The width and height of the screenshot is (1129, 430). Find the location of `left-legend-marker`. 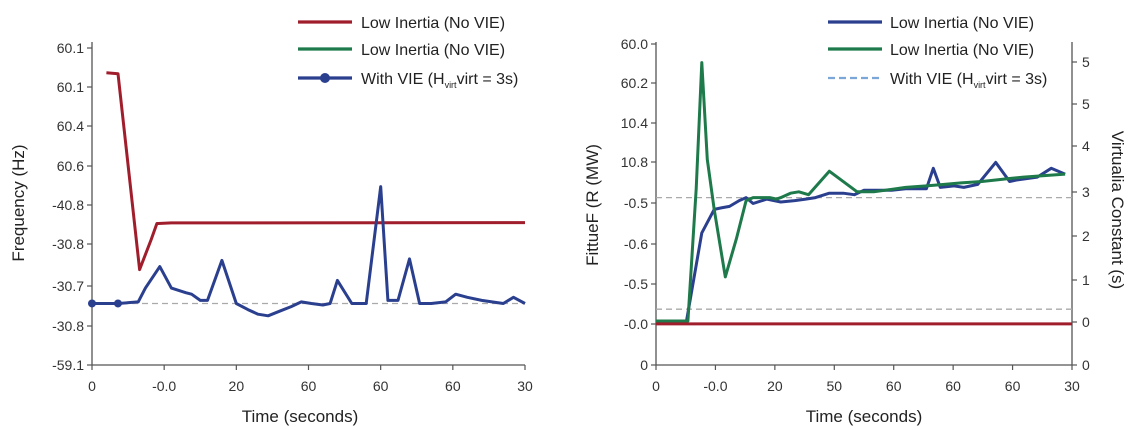

left-legend-marker is located at coordinates (325, 78).